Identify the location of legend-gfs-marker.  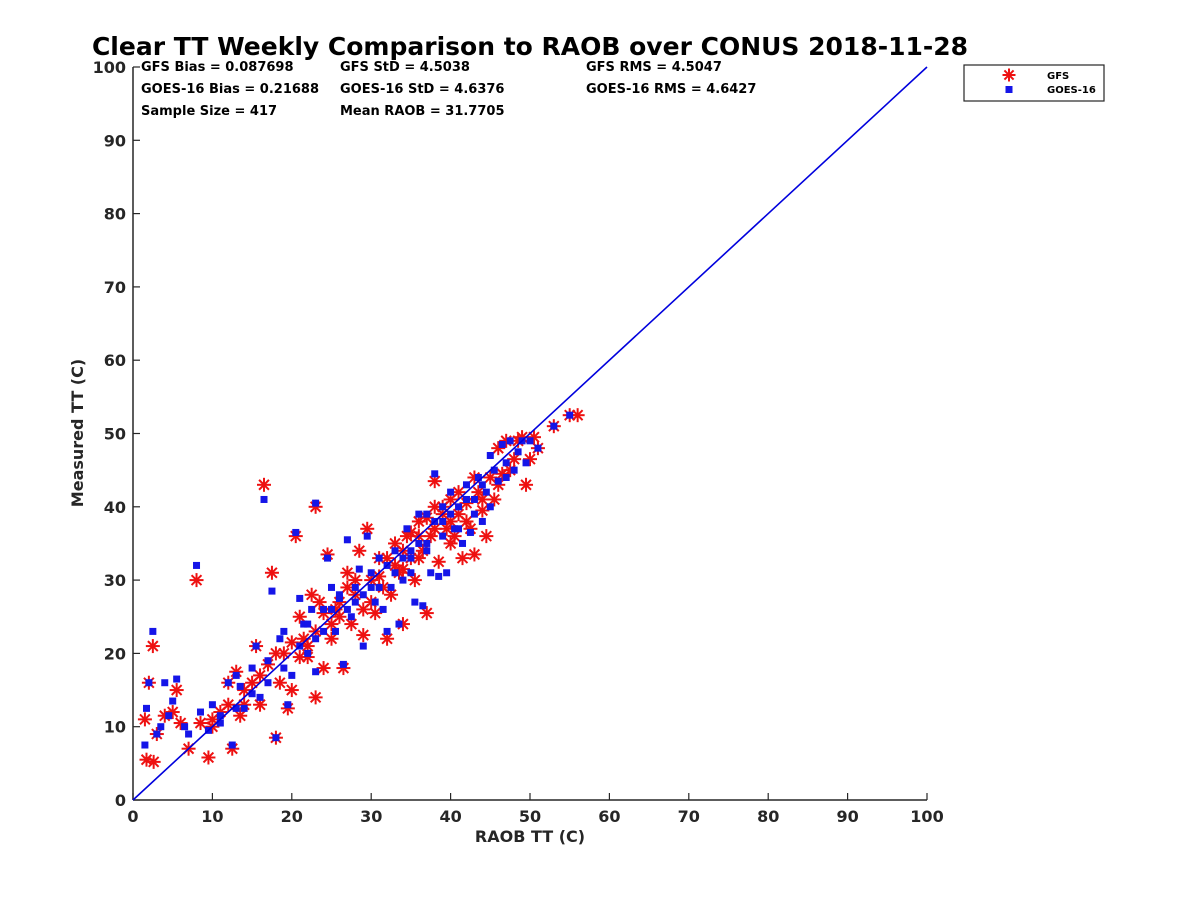
(1009, 75).